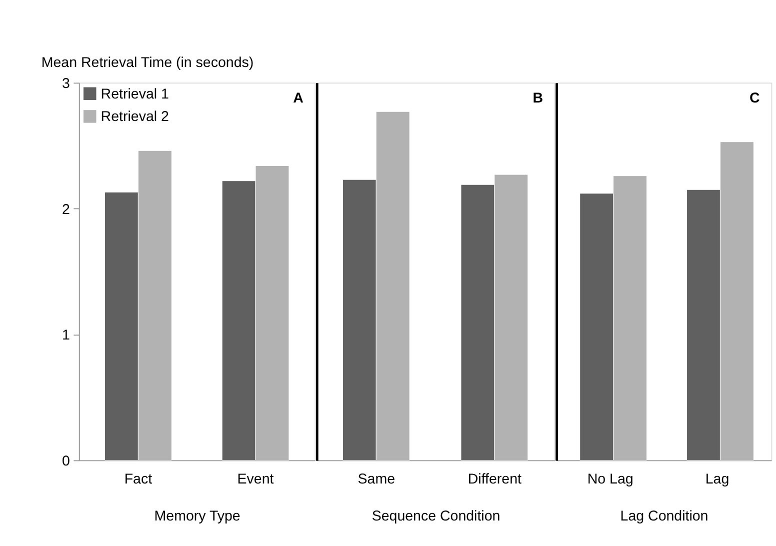 Image resolution: width=776 pixels, height=546 pixels. What do you see at coordinates (538, 98) in the screenshot?
I see `annotation: B` at bounding box center [538, 98].